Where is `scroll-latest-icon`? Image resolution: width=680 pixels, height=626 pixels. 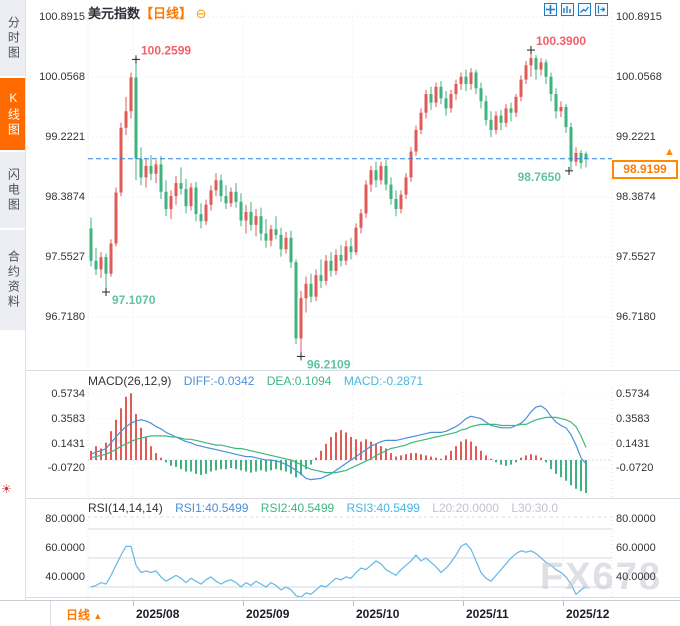 scroll-latest-icon is located at coordinates (601, 9).